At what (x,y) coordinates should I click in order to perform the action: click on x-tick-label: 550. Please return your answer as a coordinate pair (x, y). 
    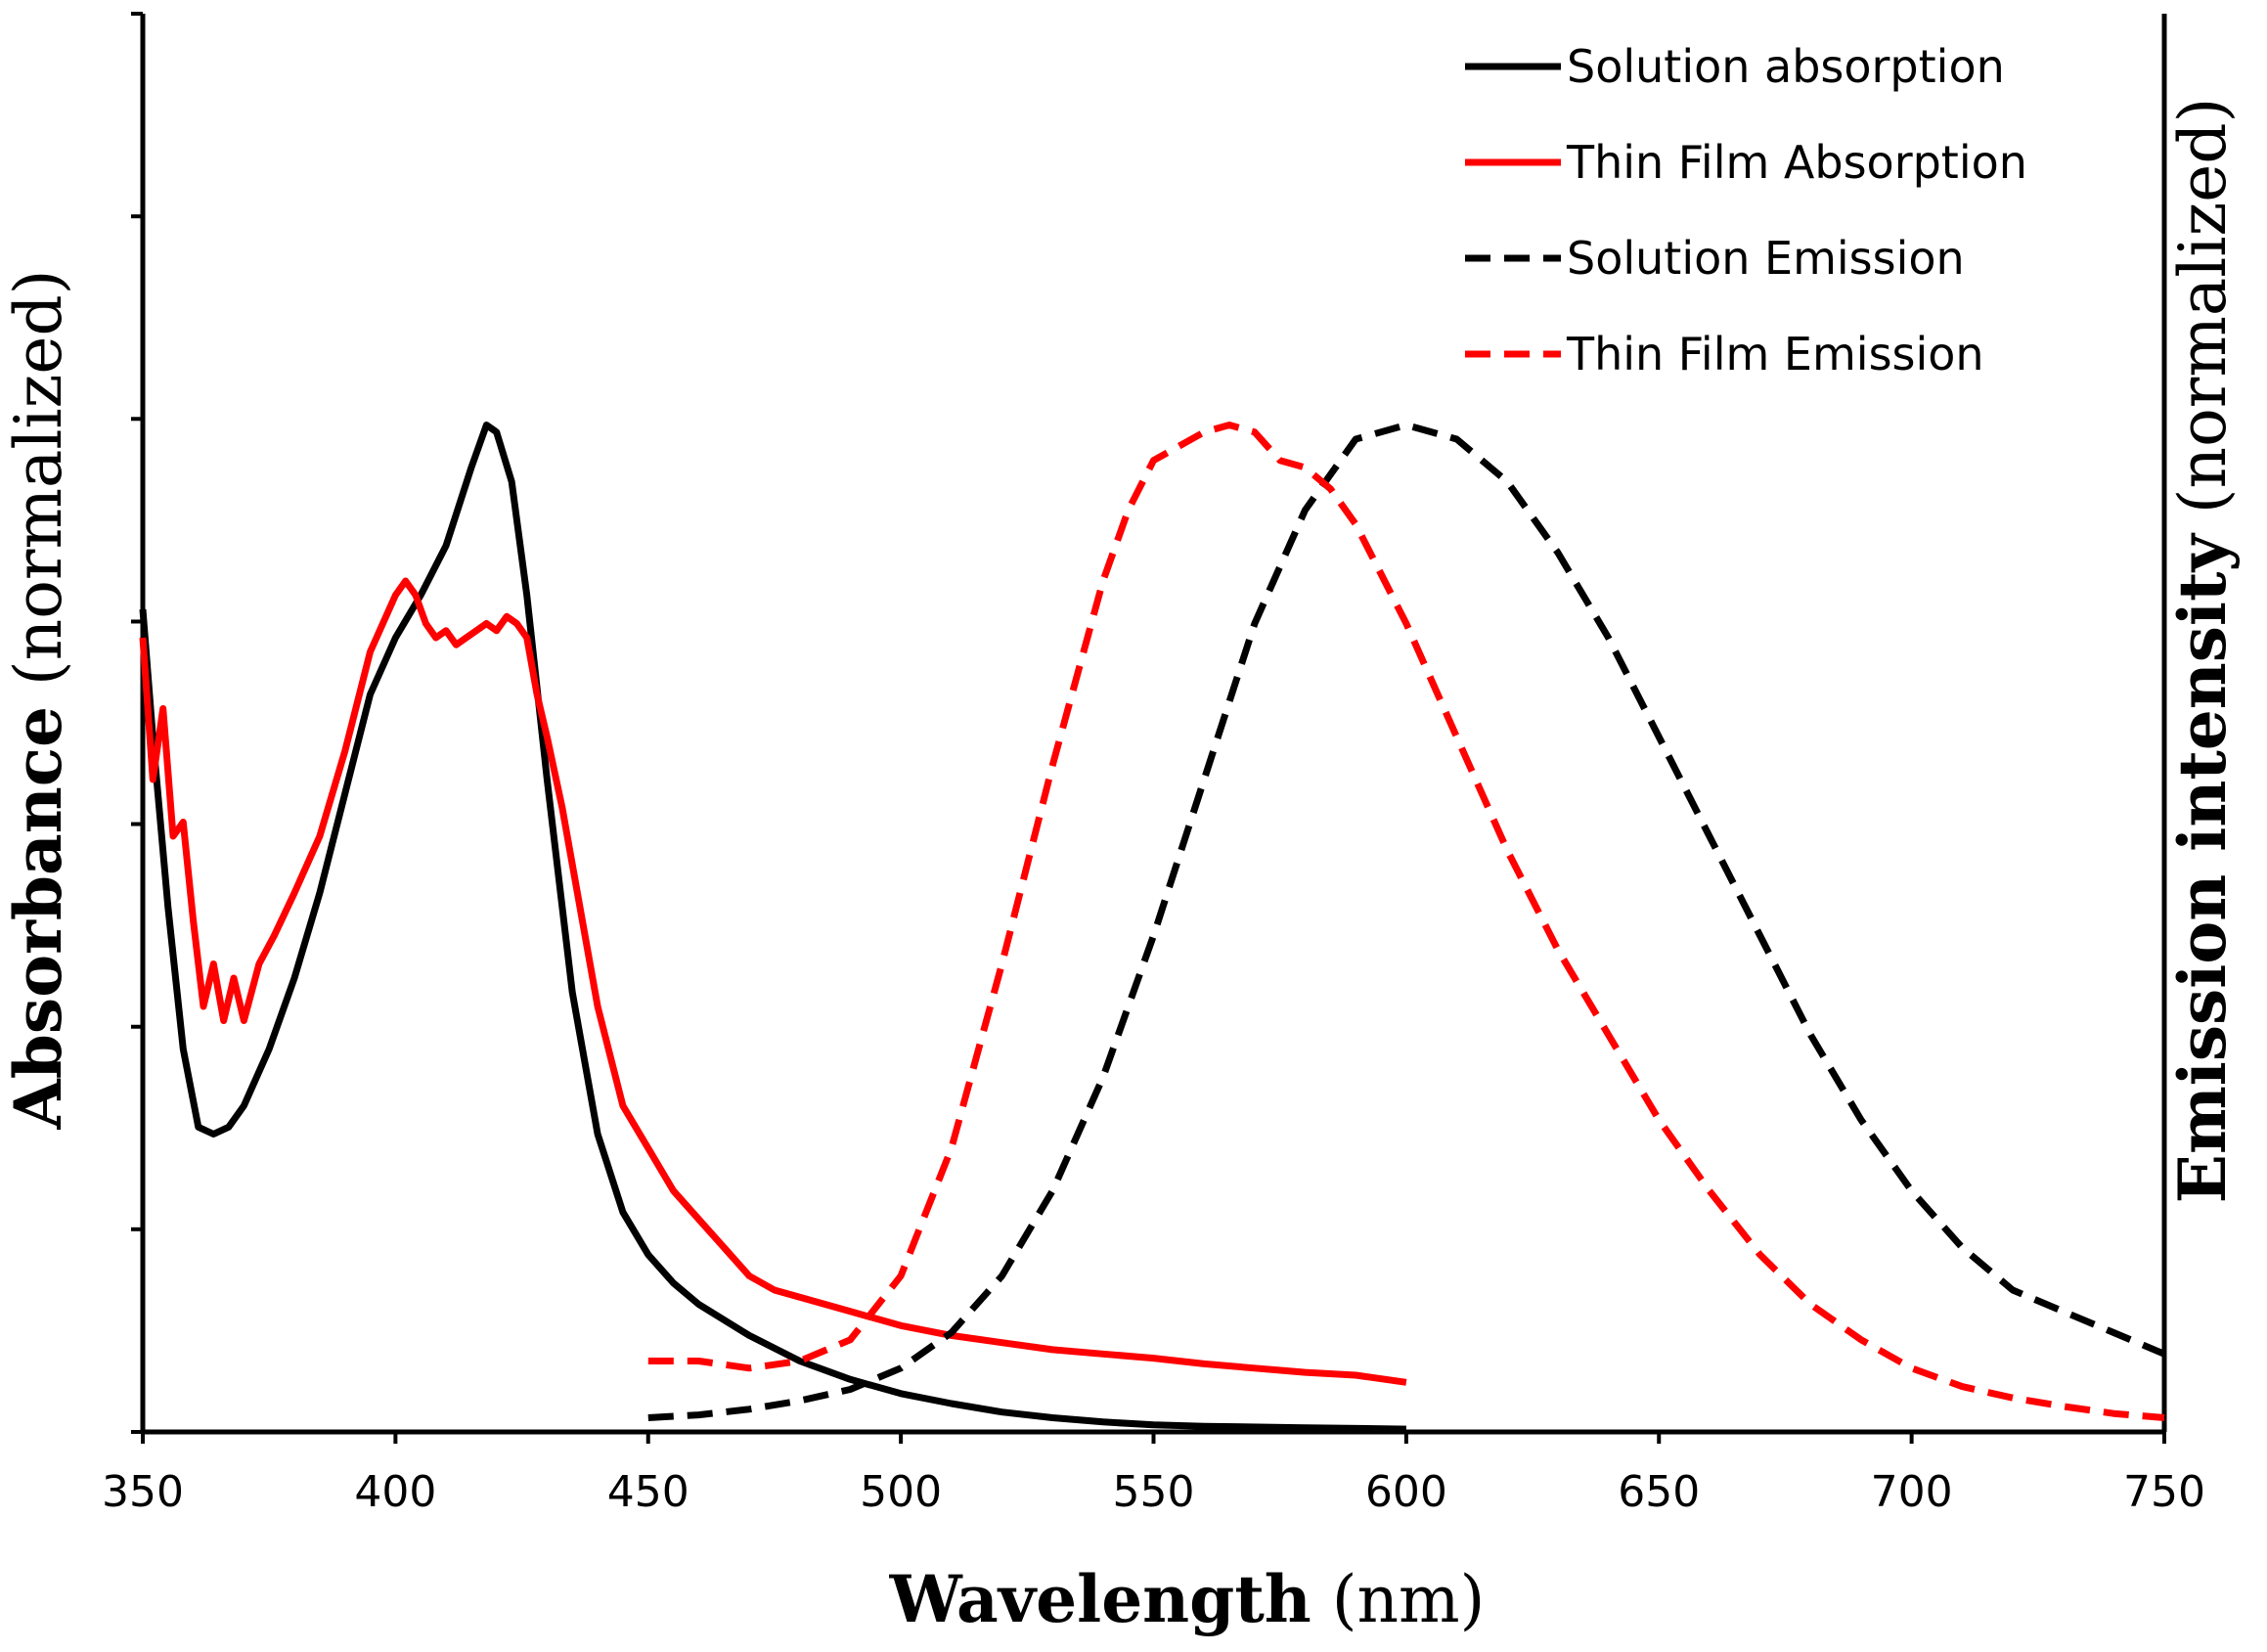
    Looking at the image, I should click on (1154, 1492).